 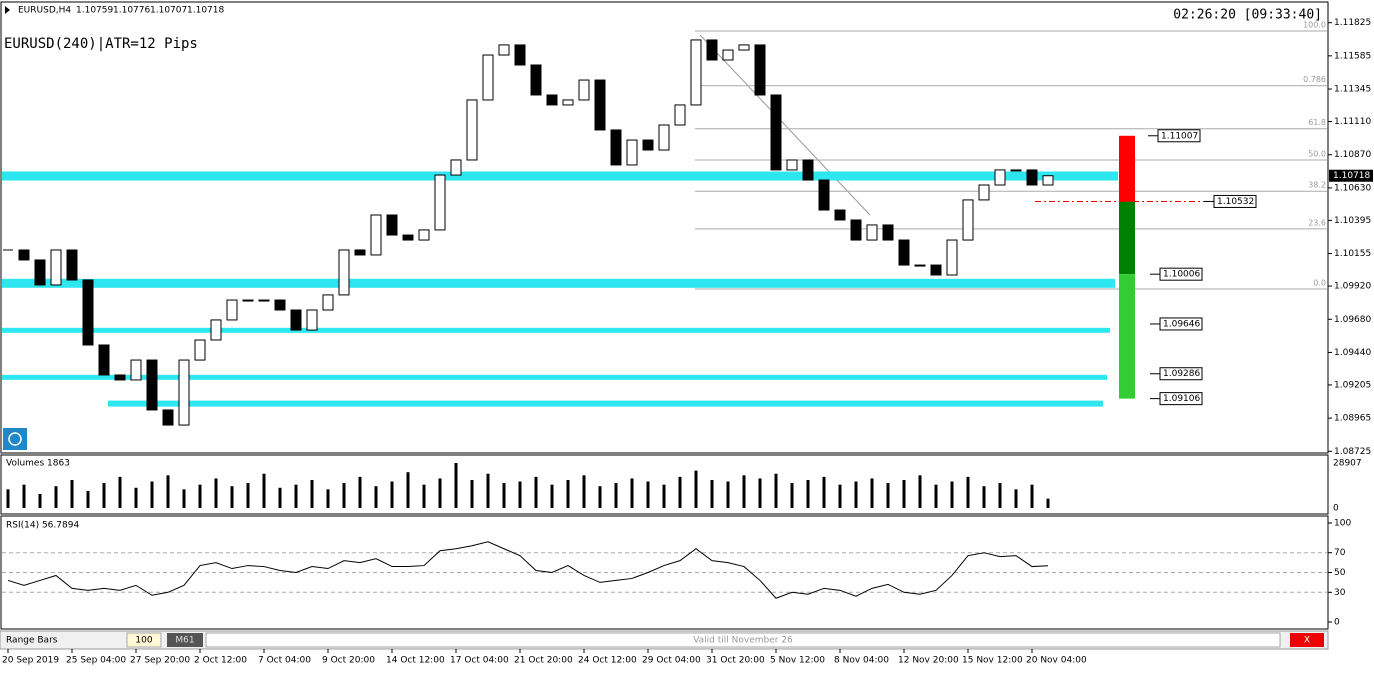 What do you see at coordinates (1127, 238) in the screenshot?
I see `target-zone` at bounding box center [1127, 238].